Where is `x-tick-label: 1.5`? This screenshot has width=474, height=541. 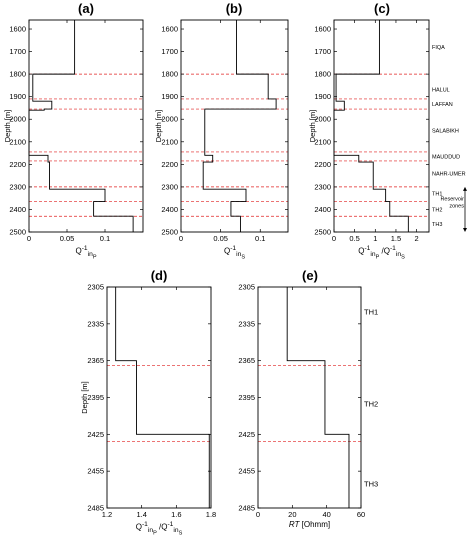
x-tick-label: 1.5 is located at coordinates (396, 238).